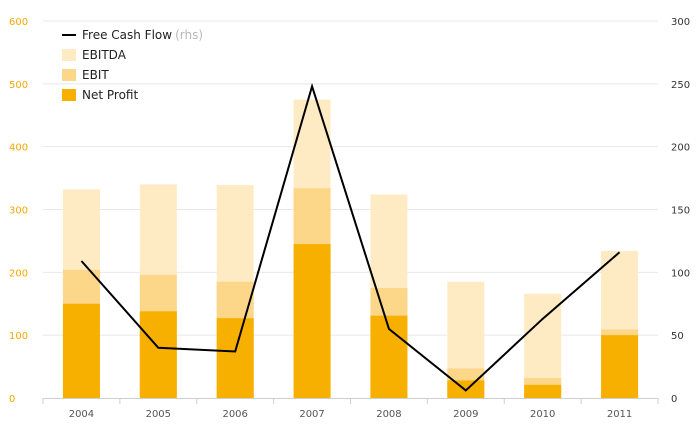 The width and height of the screenshot is (700, 433). Describe the element at coordinates (680, 85) in the screenshot. I see `y-right-tick-label: 250` at that location.